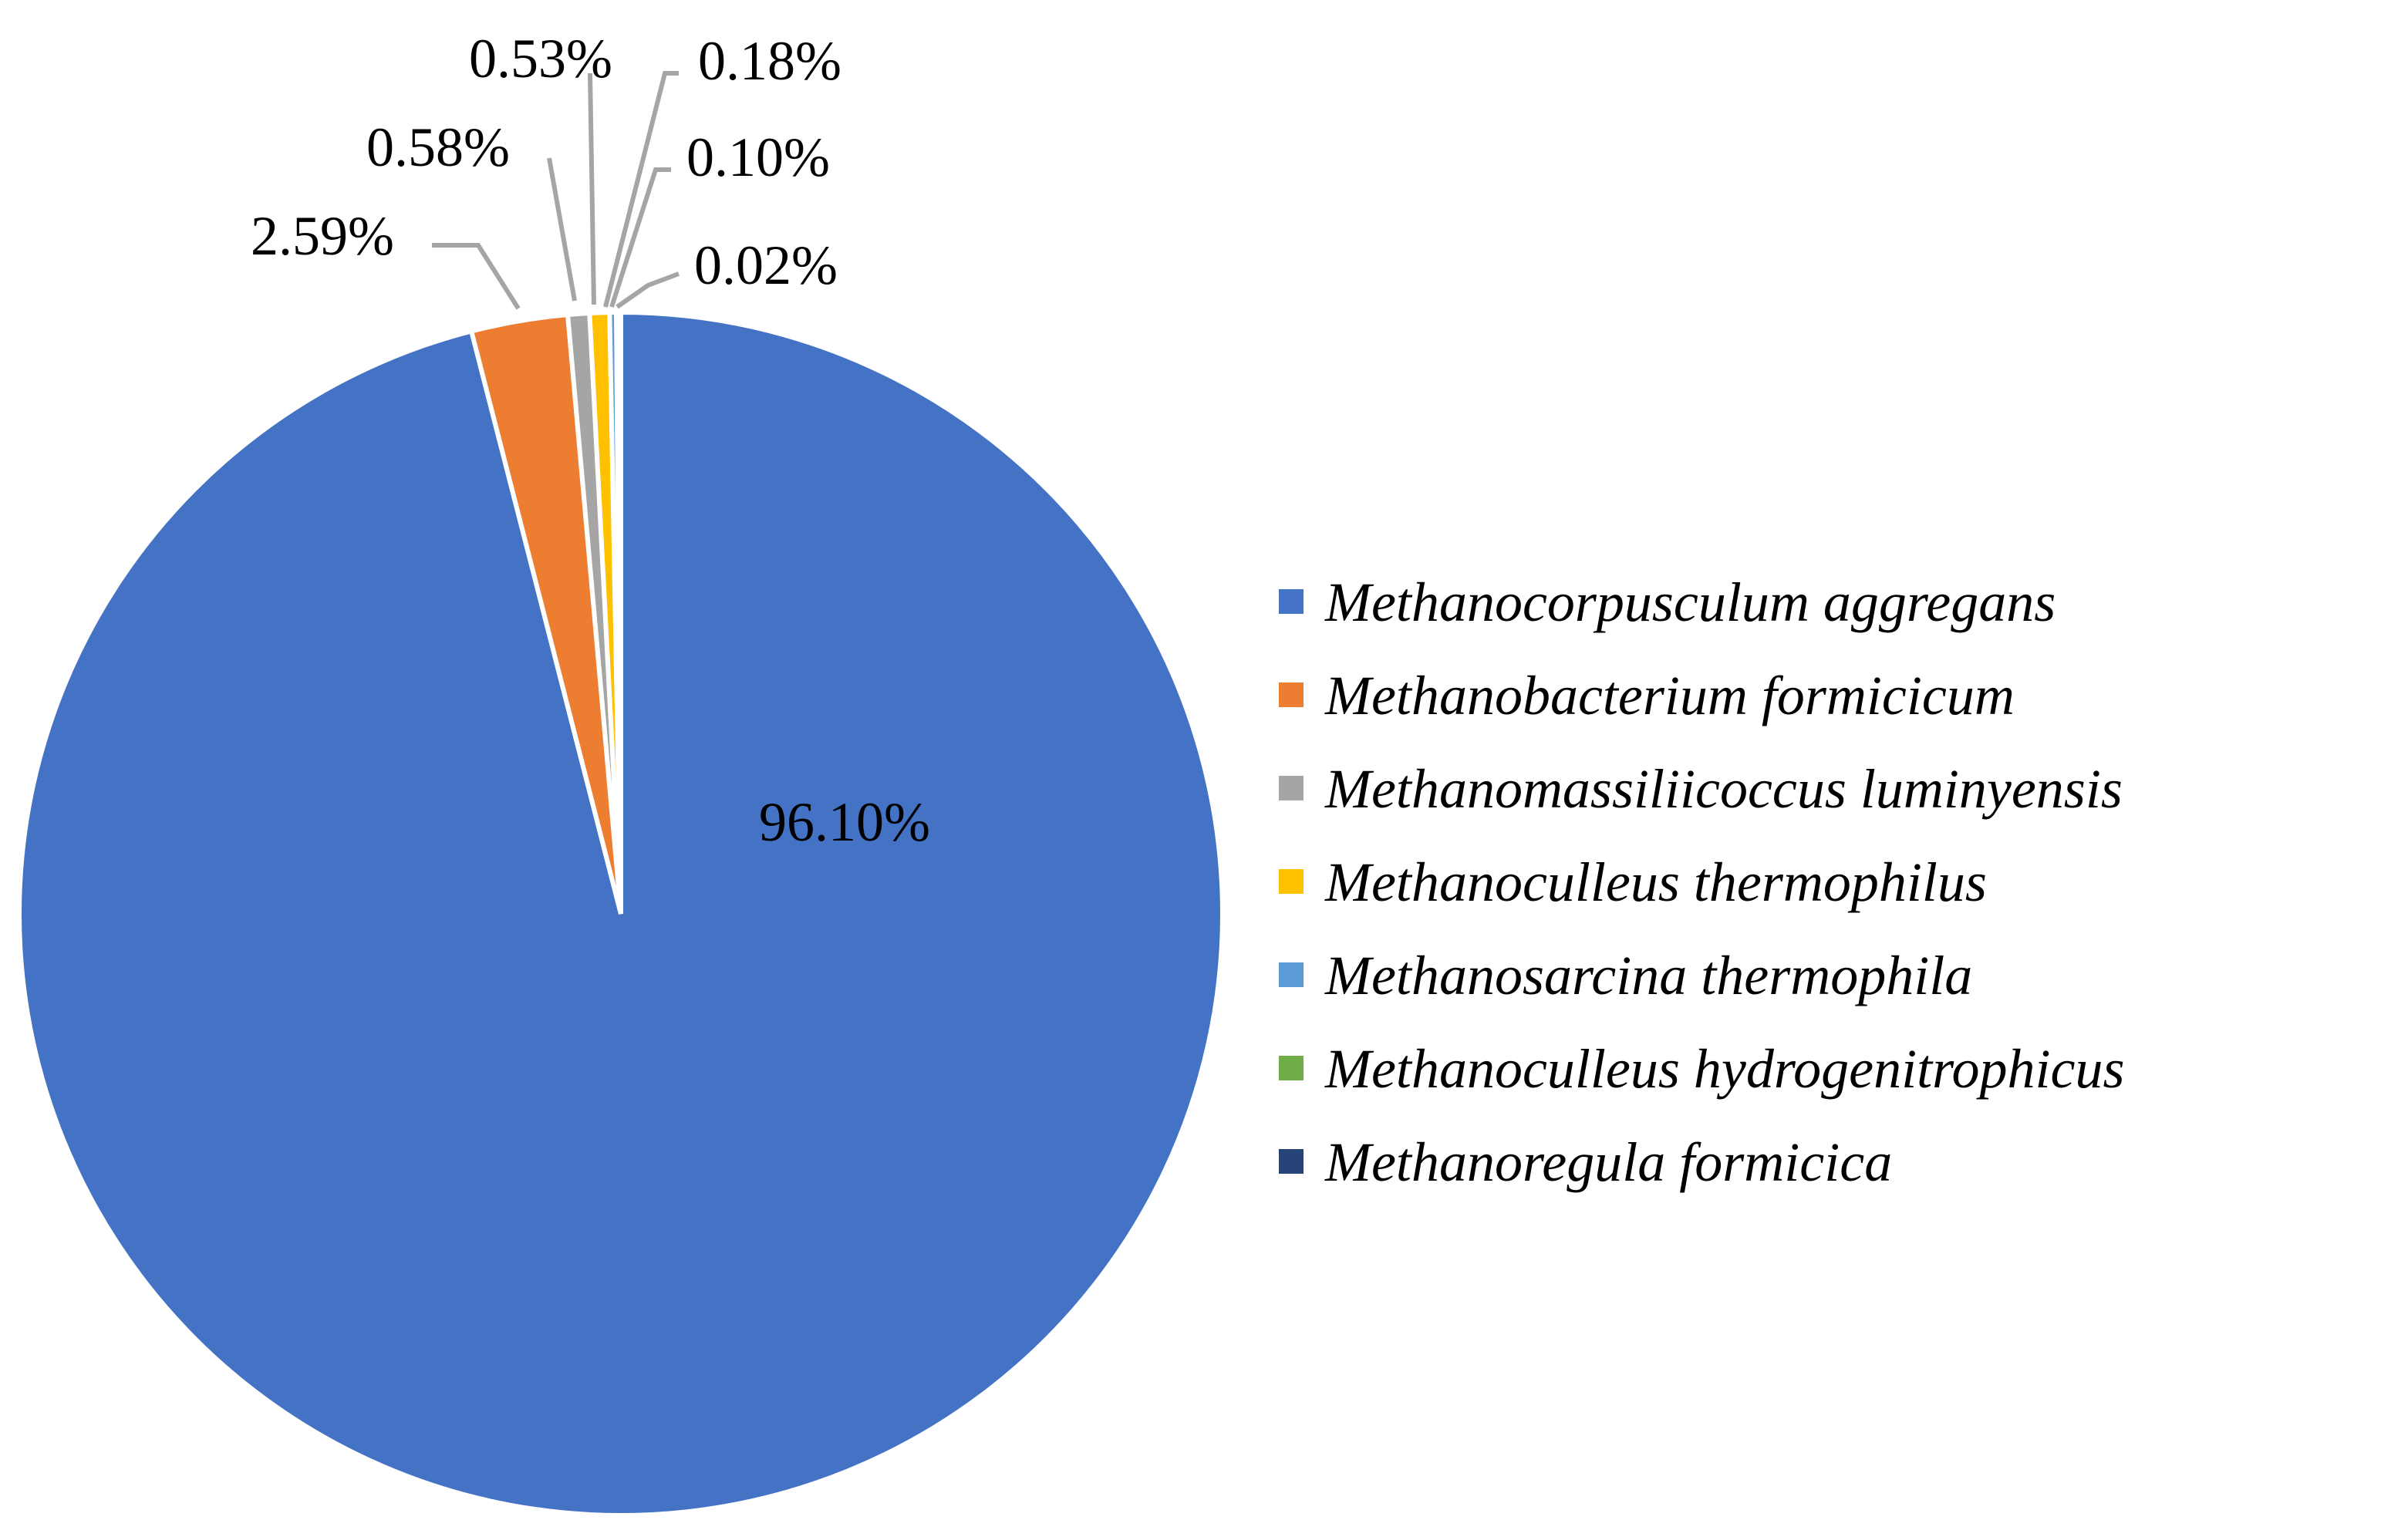 The height and width of the screenshot is (1520, 2408). I want to click on legend-swatch-methanocorpusculum-aggregans, so click(1291, 601).